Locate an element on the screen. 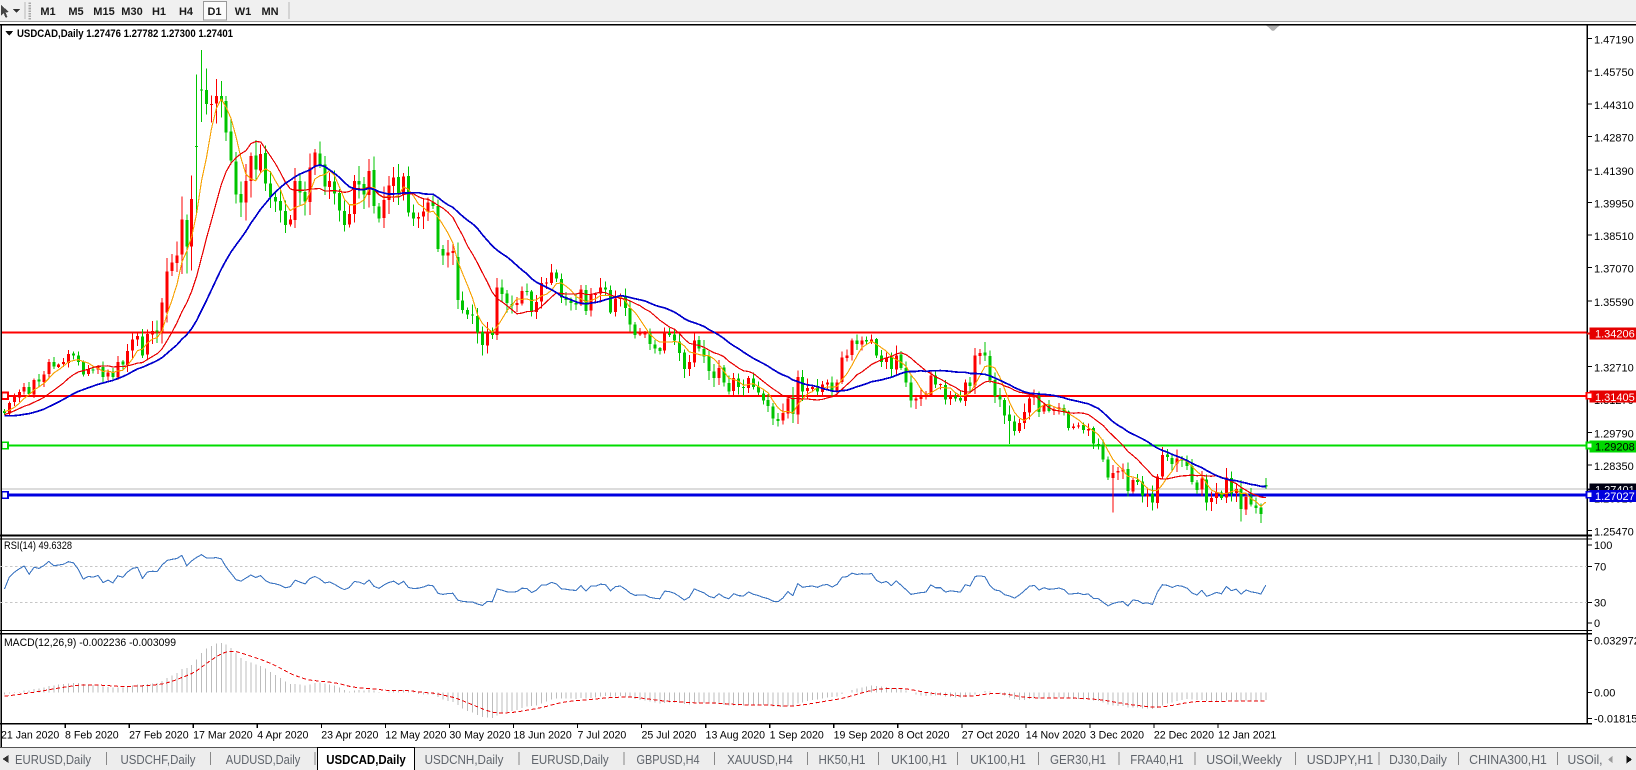 This screenshot has width=1636, height=770. svg-text: MN is located at coordinates (269, 12).